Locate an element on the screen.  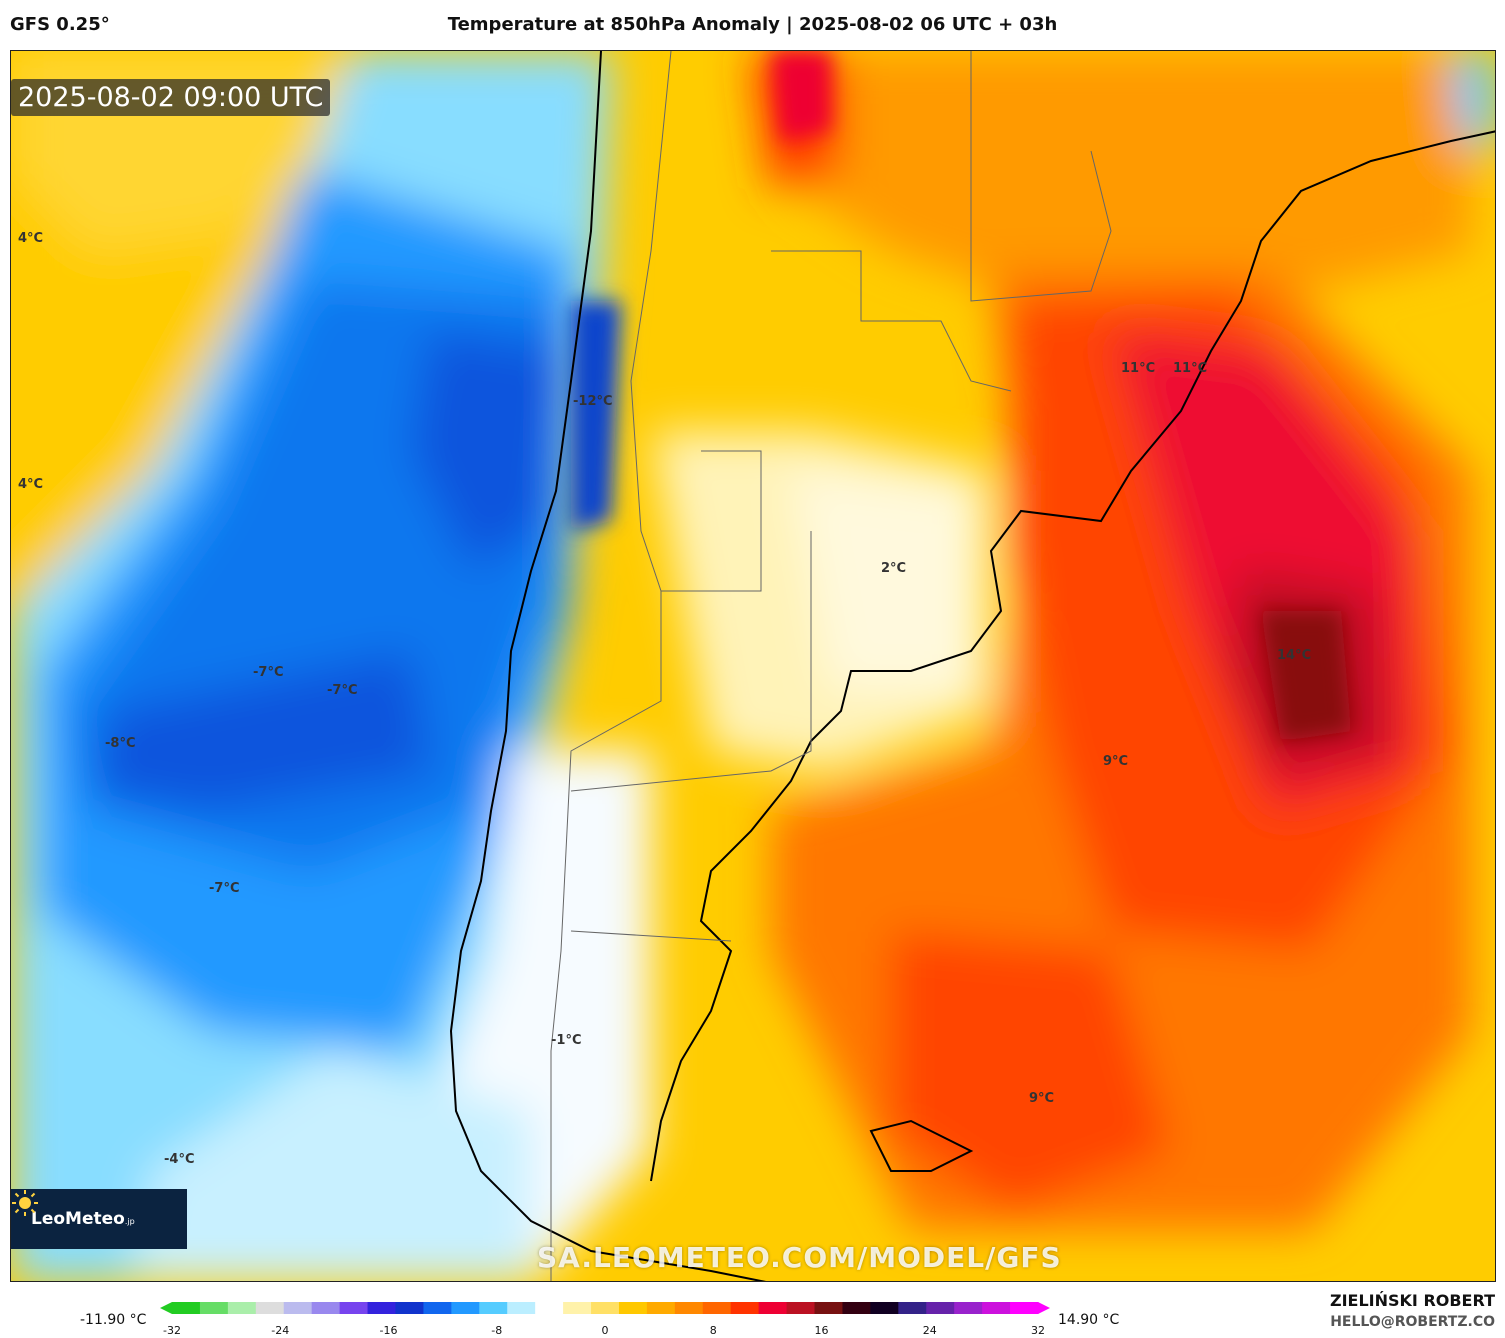
temp-label: -4°C is located at coordinates (179, 1159).